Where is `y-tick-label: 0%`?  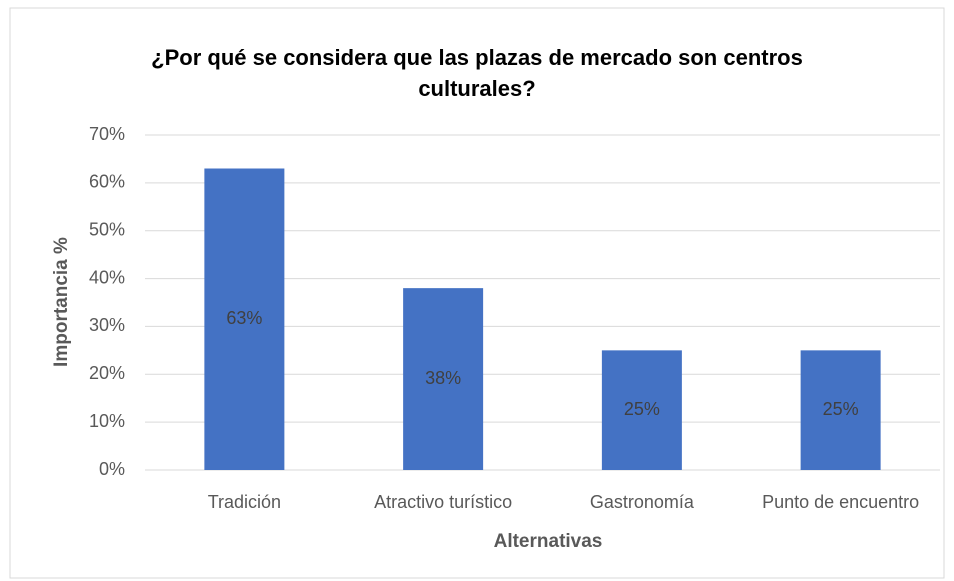 y-tick-label: 0% is located at coordinates (112, 469).